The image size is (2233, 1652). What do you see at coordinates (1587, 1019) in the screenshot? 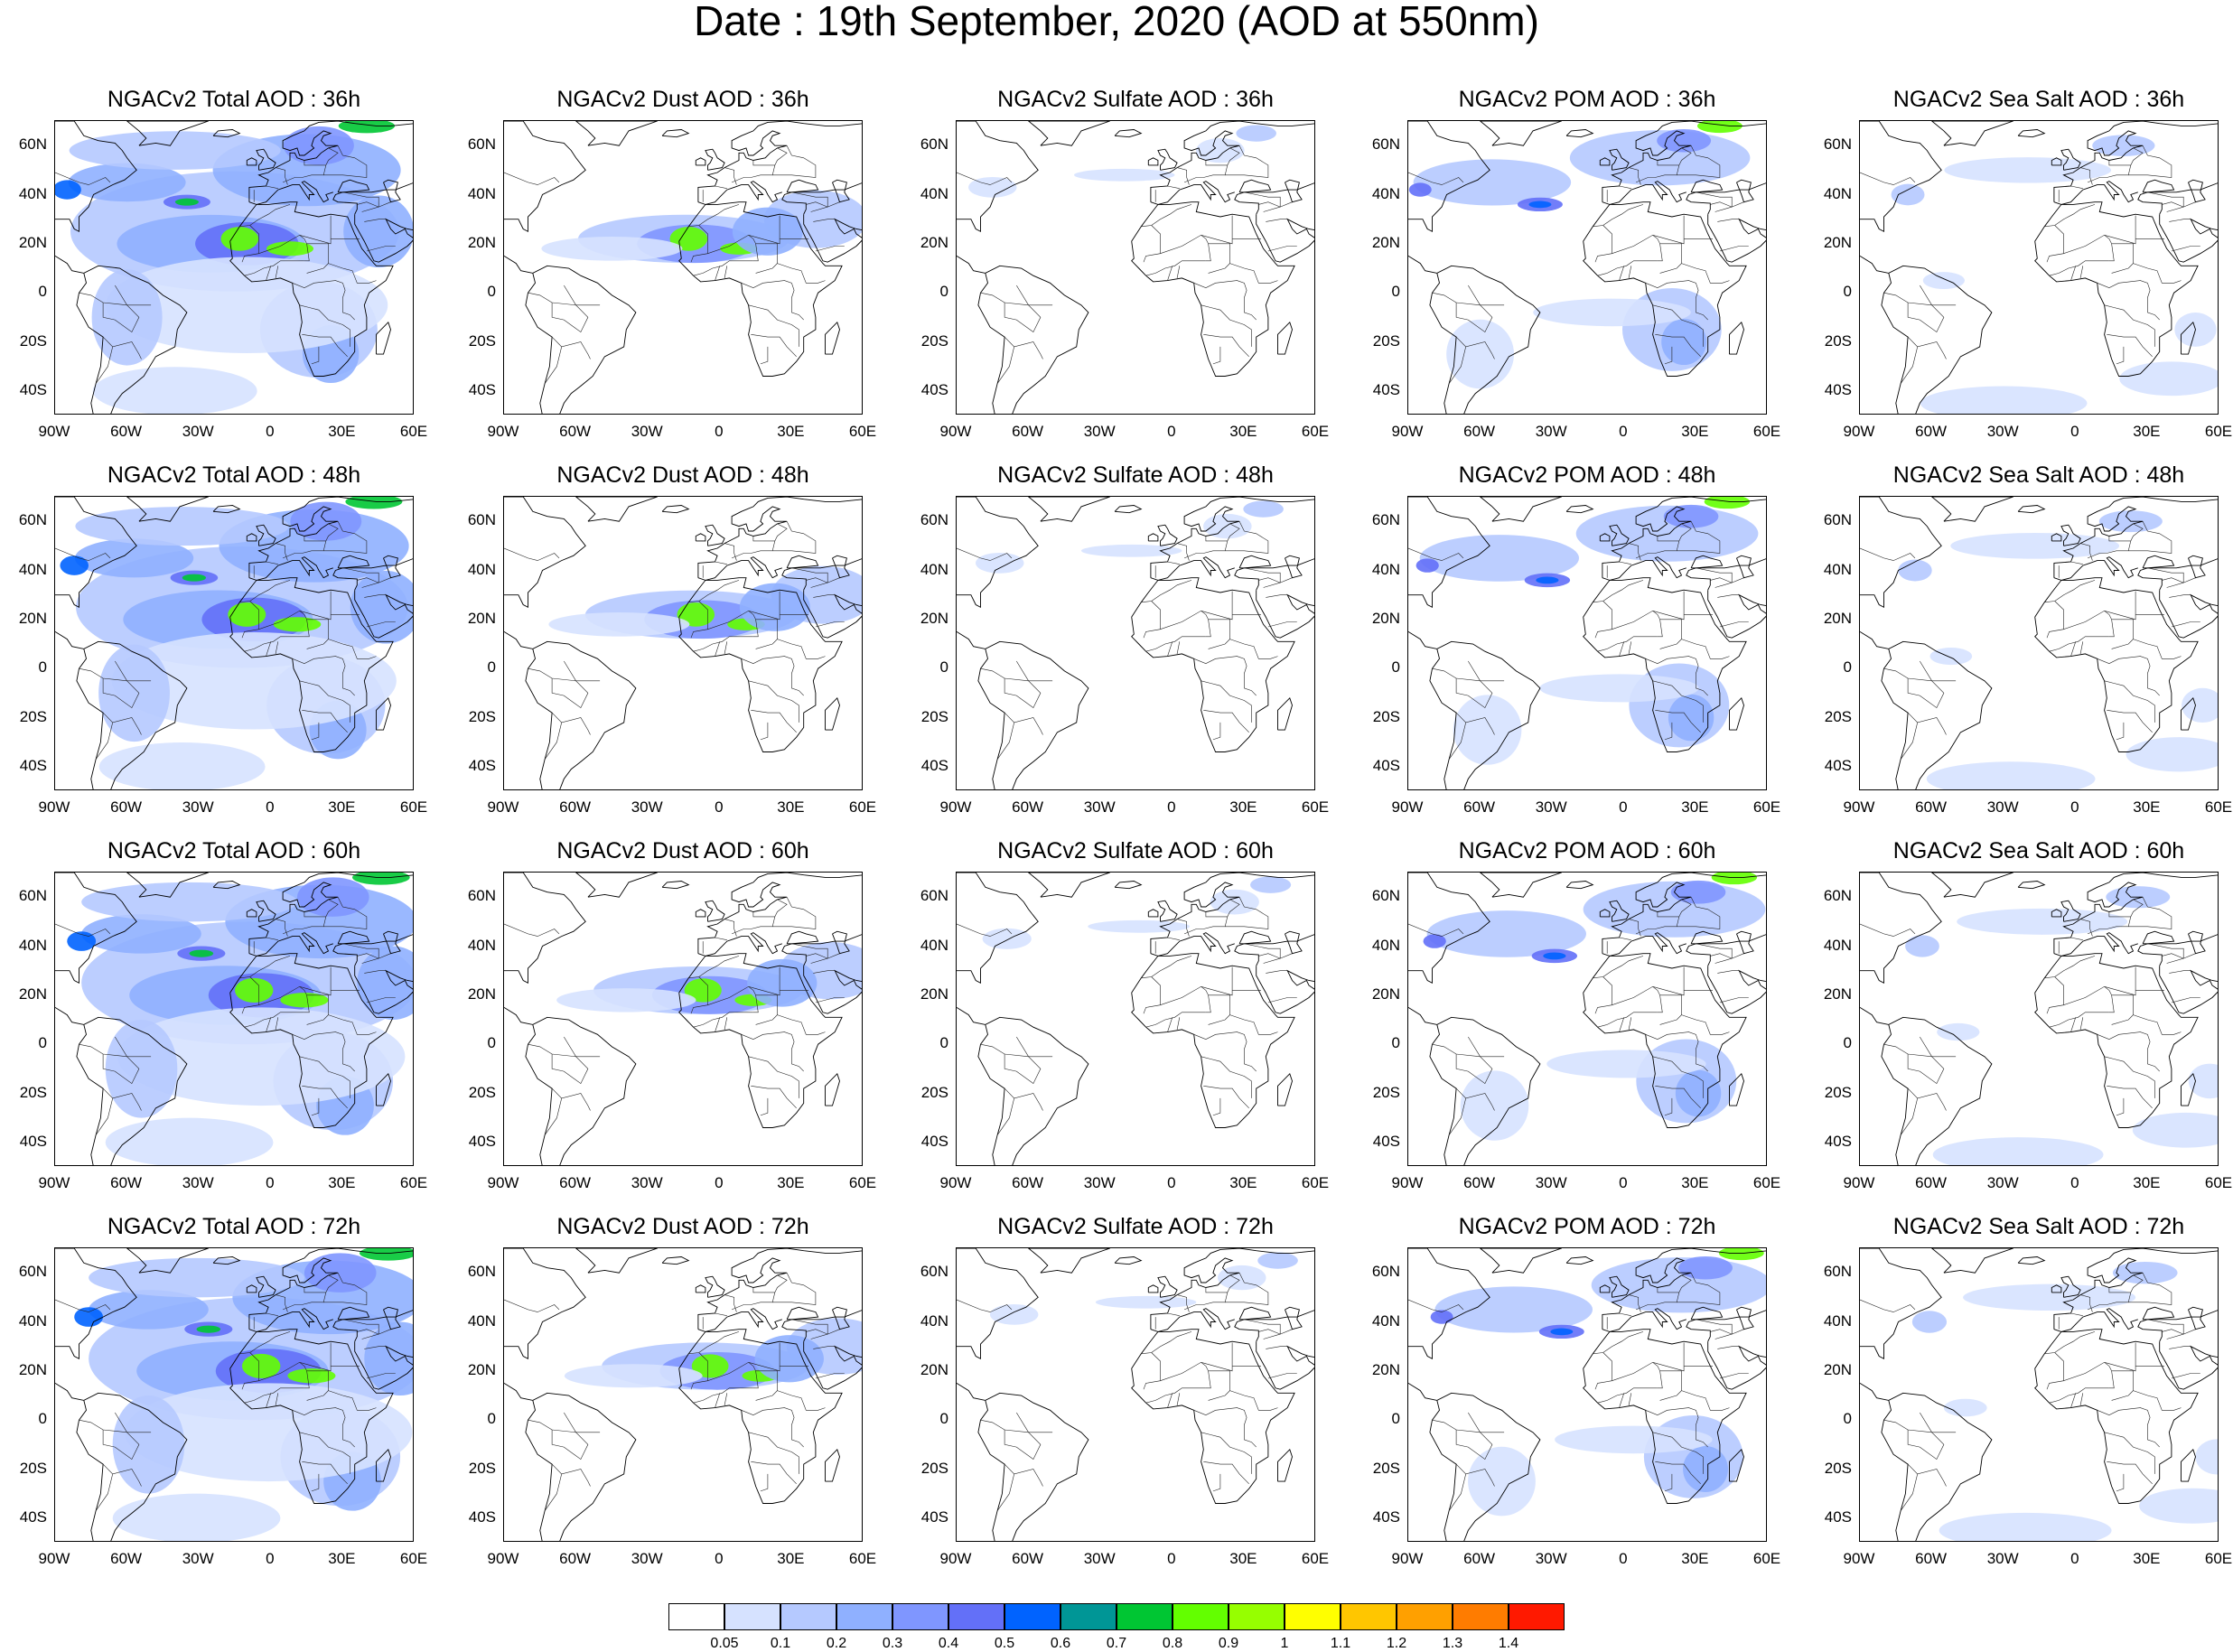
I see `aod-map` at bounding box center [1587, 1019].